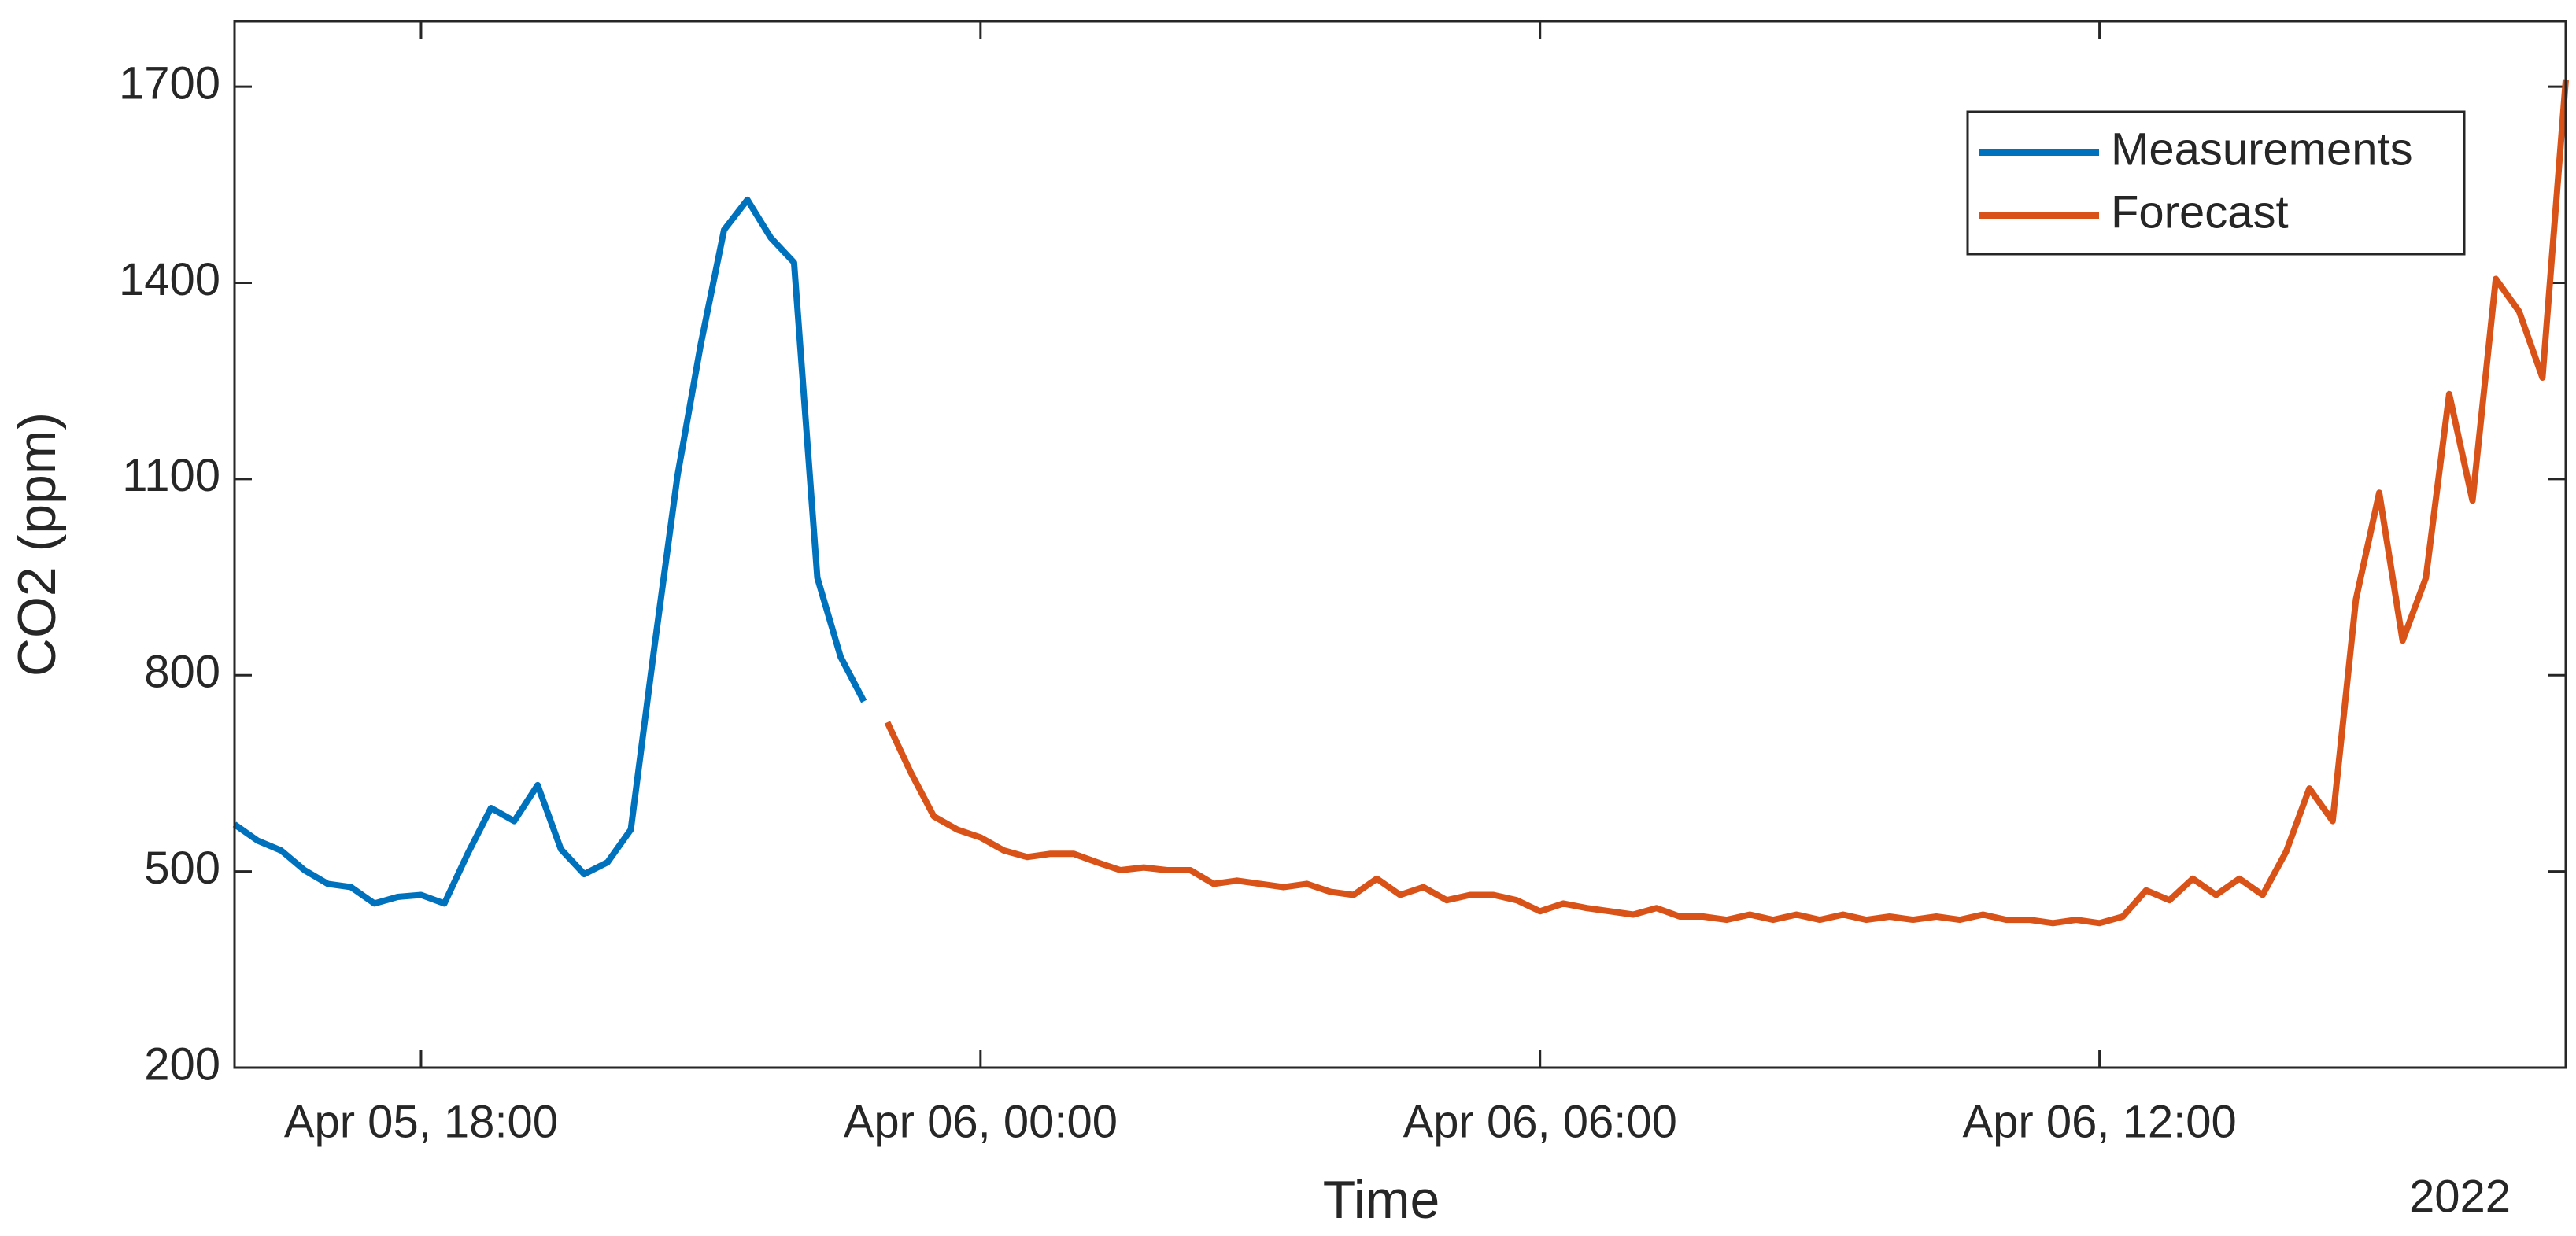 The image size is (2576, 1236). What do you see at coordinates (2099, 1121) in the screenshot?
I see `x-tick-label: Apr 06, 12:00` at bounding box center [2099, 1121].